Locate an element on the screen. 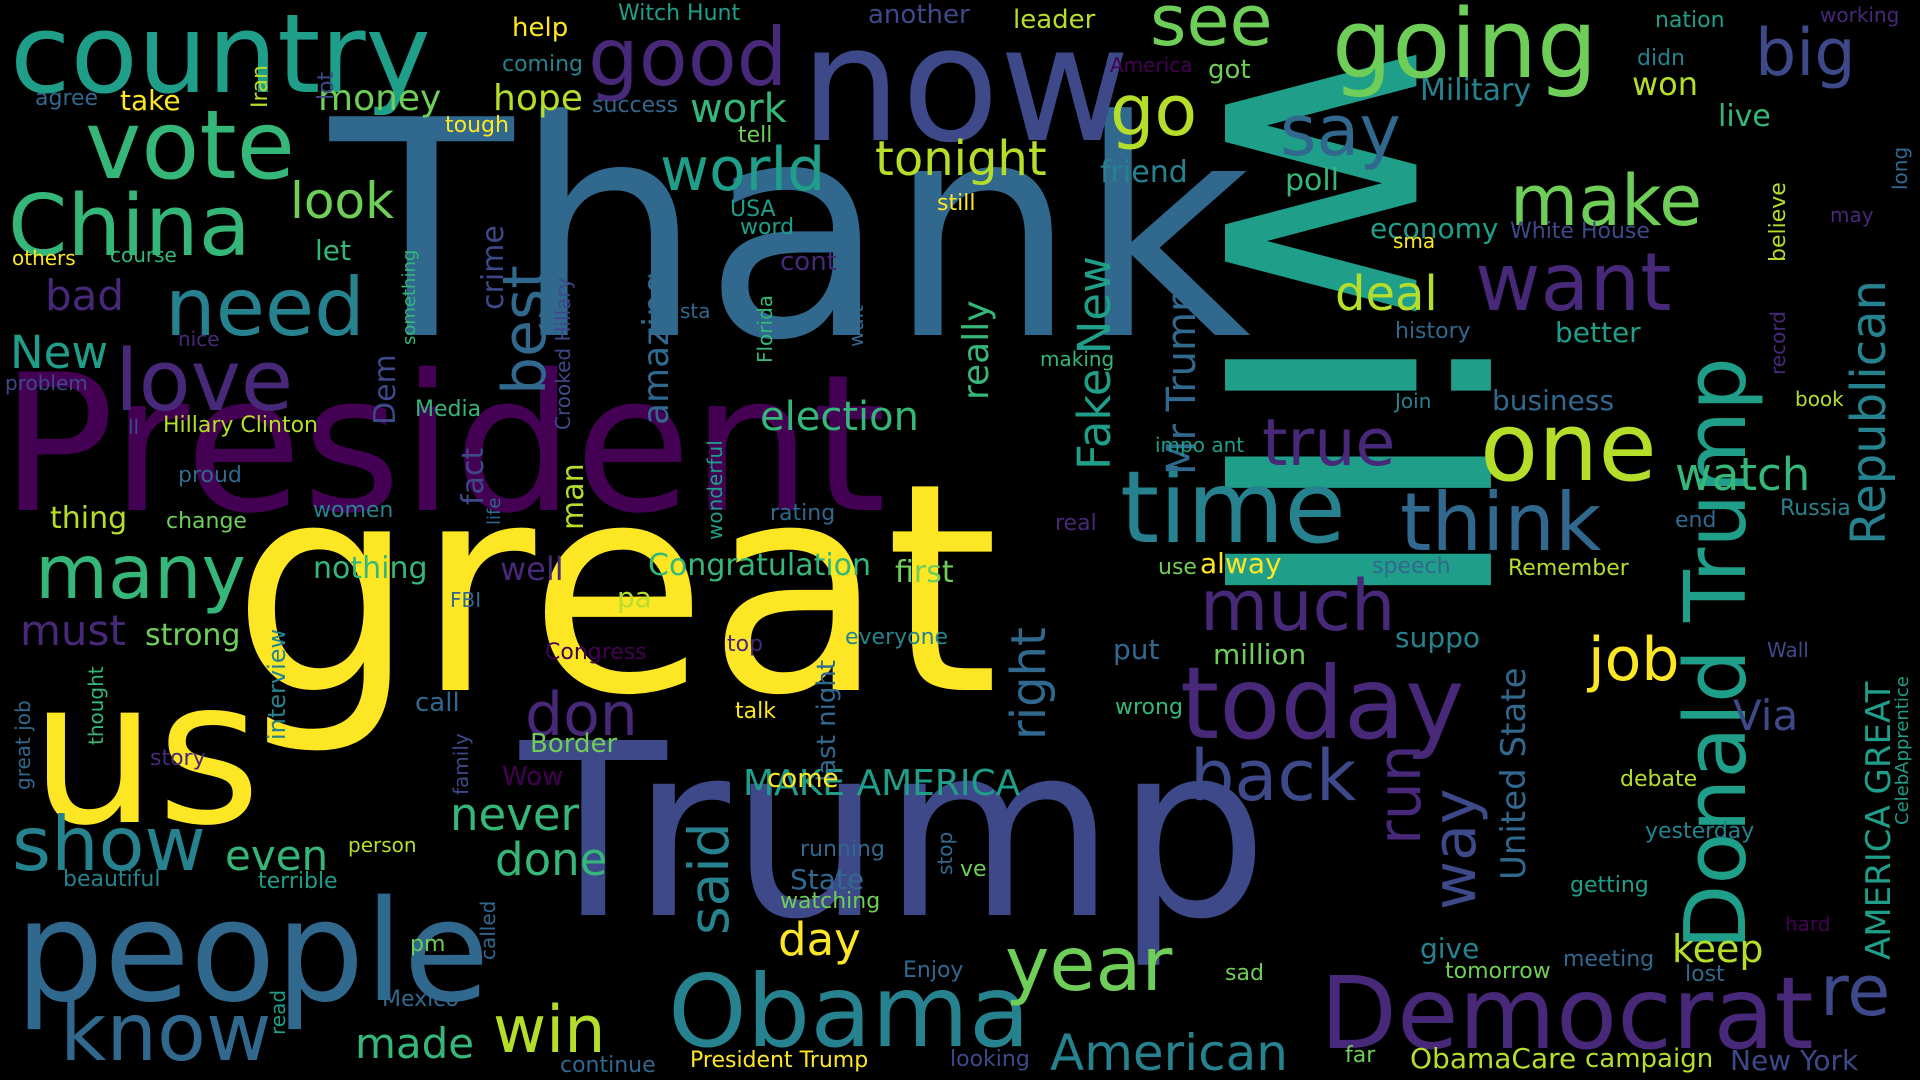  word-stop: stop is located at coordinates (945, 853).